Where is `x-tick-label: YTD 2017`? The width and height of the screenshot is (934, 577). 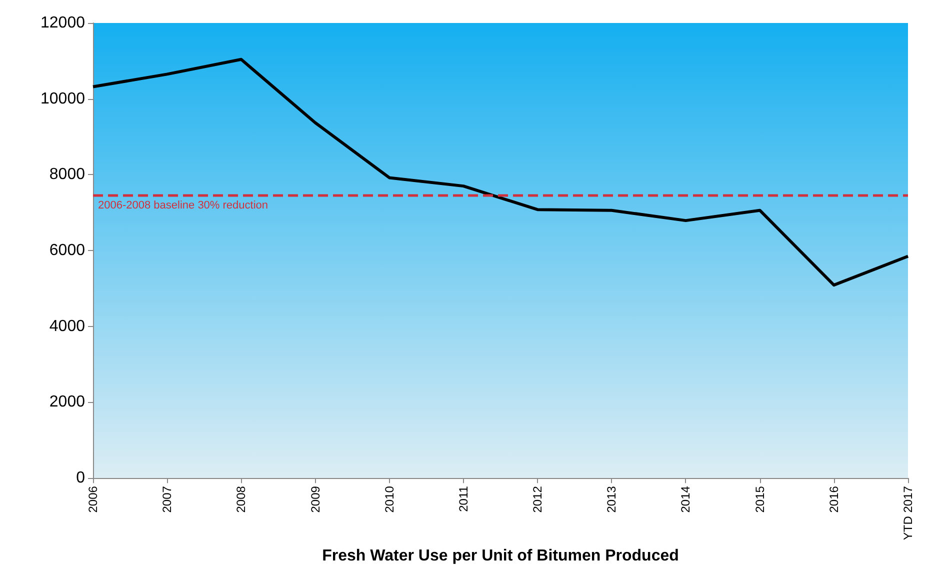 x-tick-label: YTD 2017 is located at coordinates (908, 513).